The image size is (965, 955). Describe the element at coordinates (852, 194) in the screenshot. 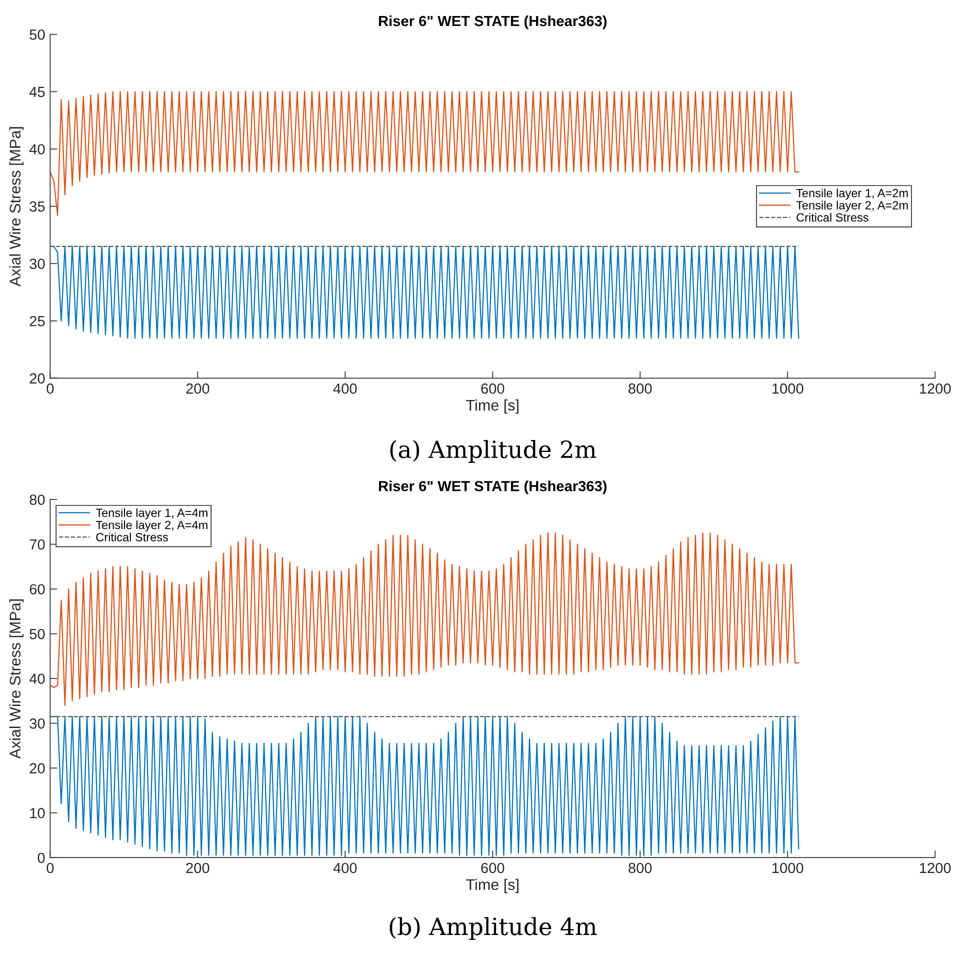

I see `legend-label: Tensile layer 1, A=2m` at that location.